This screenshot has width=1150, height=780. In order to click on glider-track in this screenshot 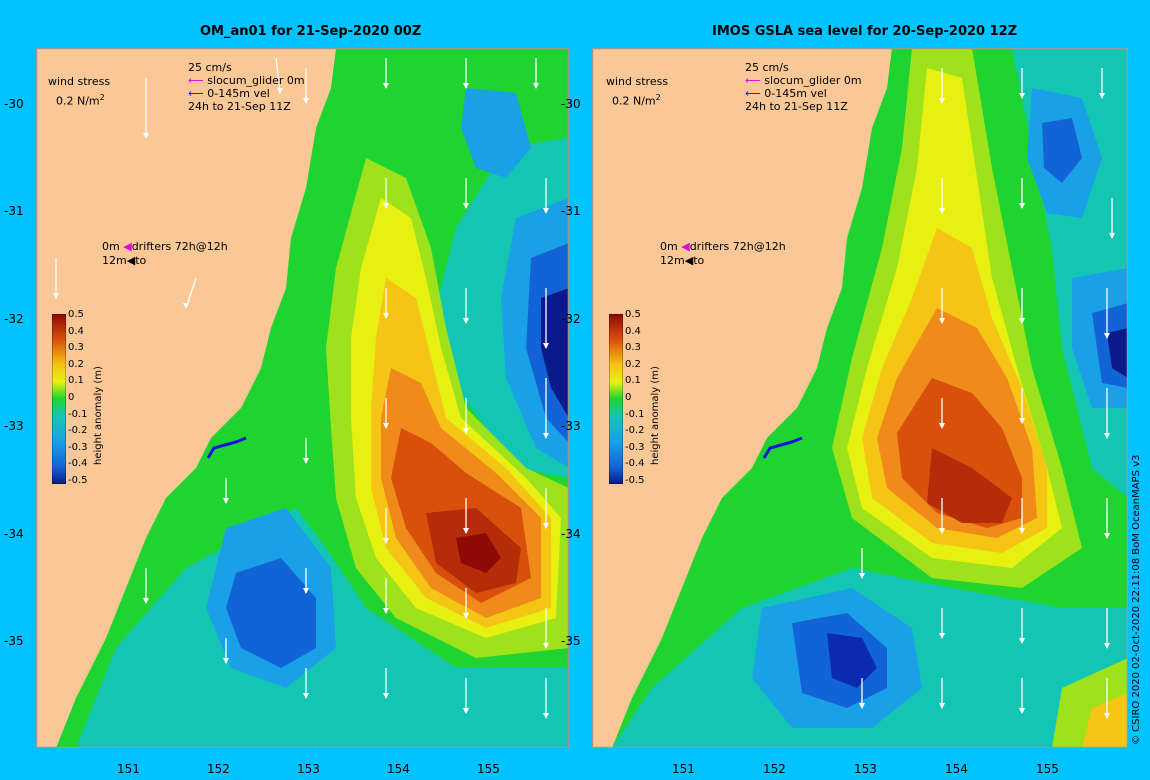, I will do `click(782, 447)`.